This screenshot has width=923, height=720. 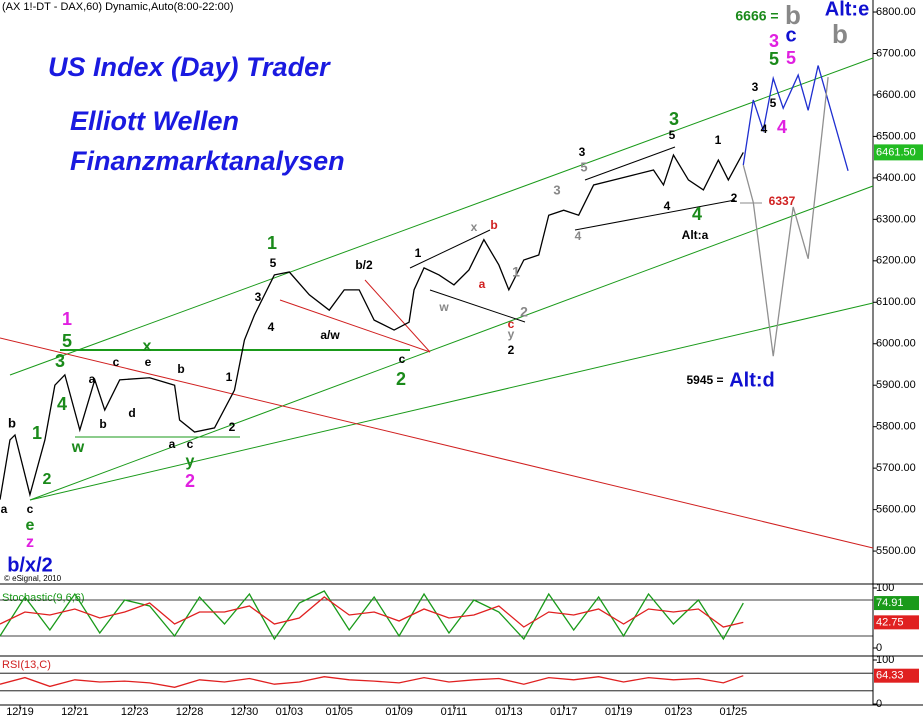 What do you see at coordinates (896, 302) in the screenshot?
I see `y-tick-label: 6100.00` at bounding box center [896, 302].